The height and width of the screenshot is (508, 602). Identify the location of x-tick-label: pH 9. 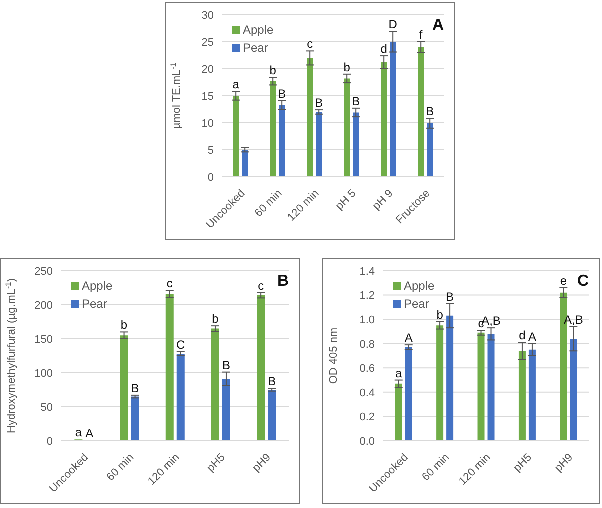
(383, 200).